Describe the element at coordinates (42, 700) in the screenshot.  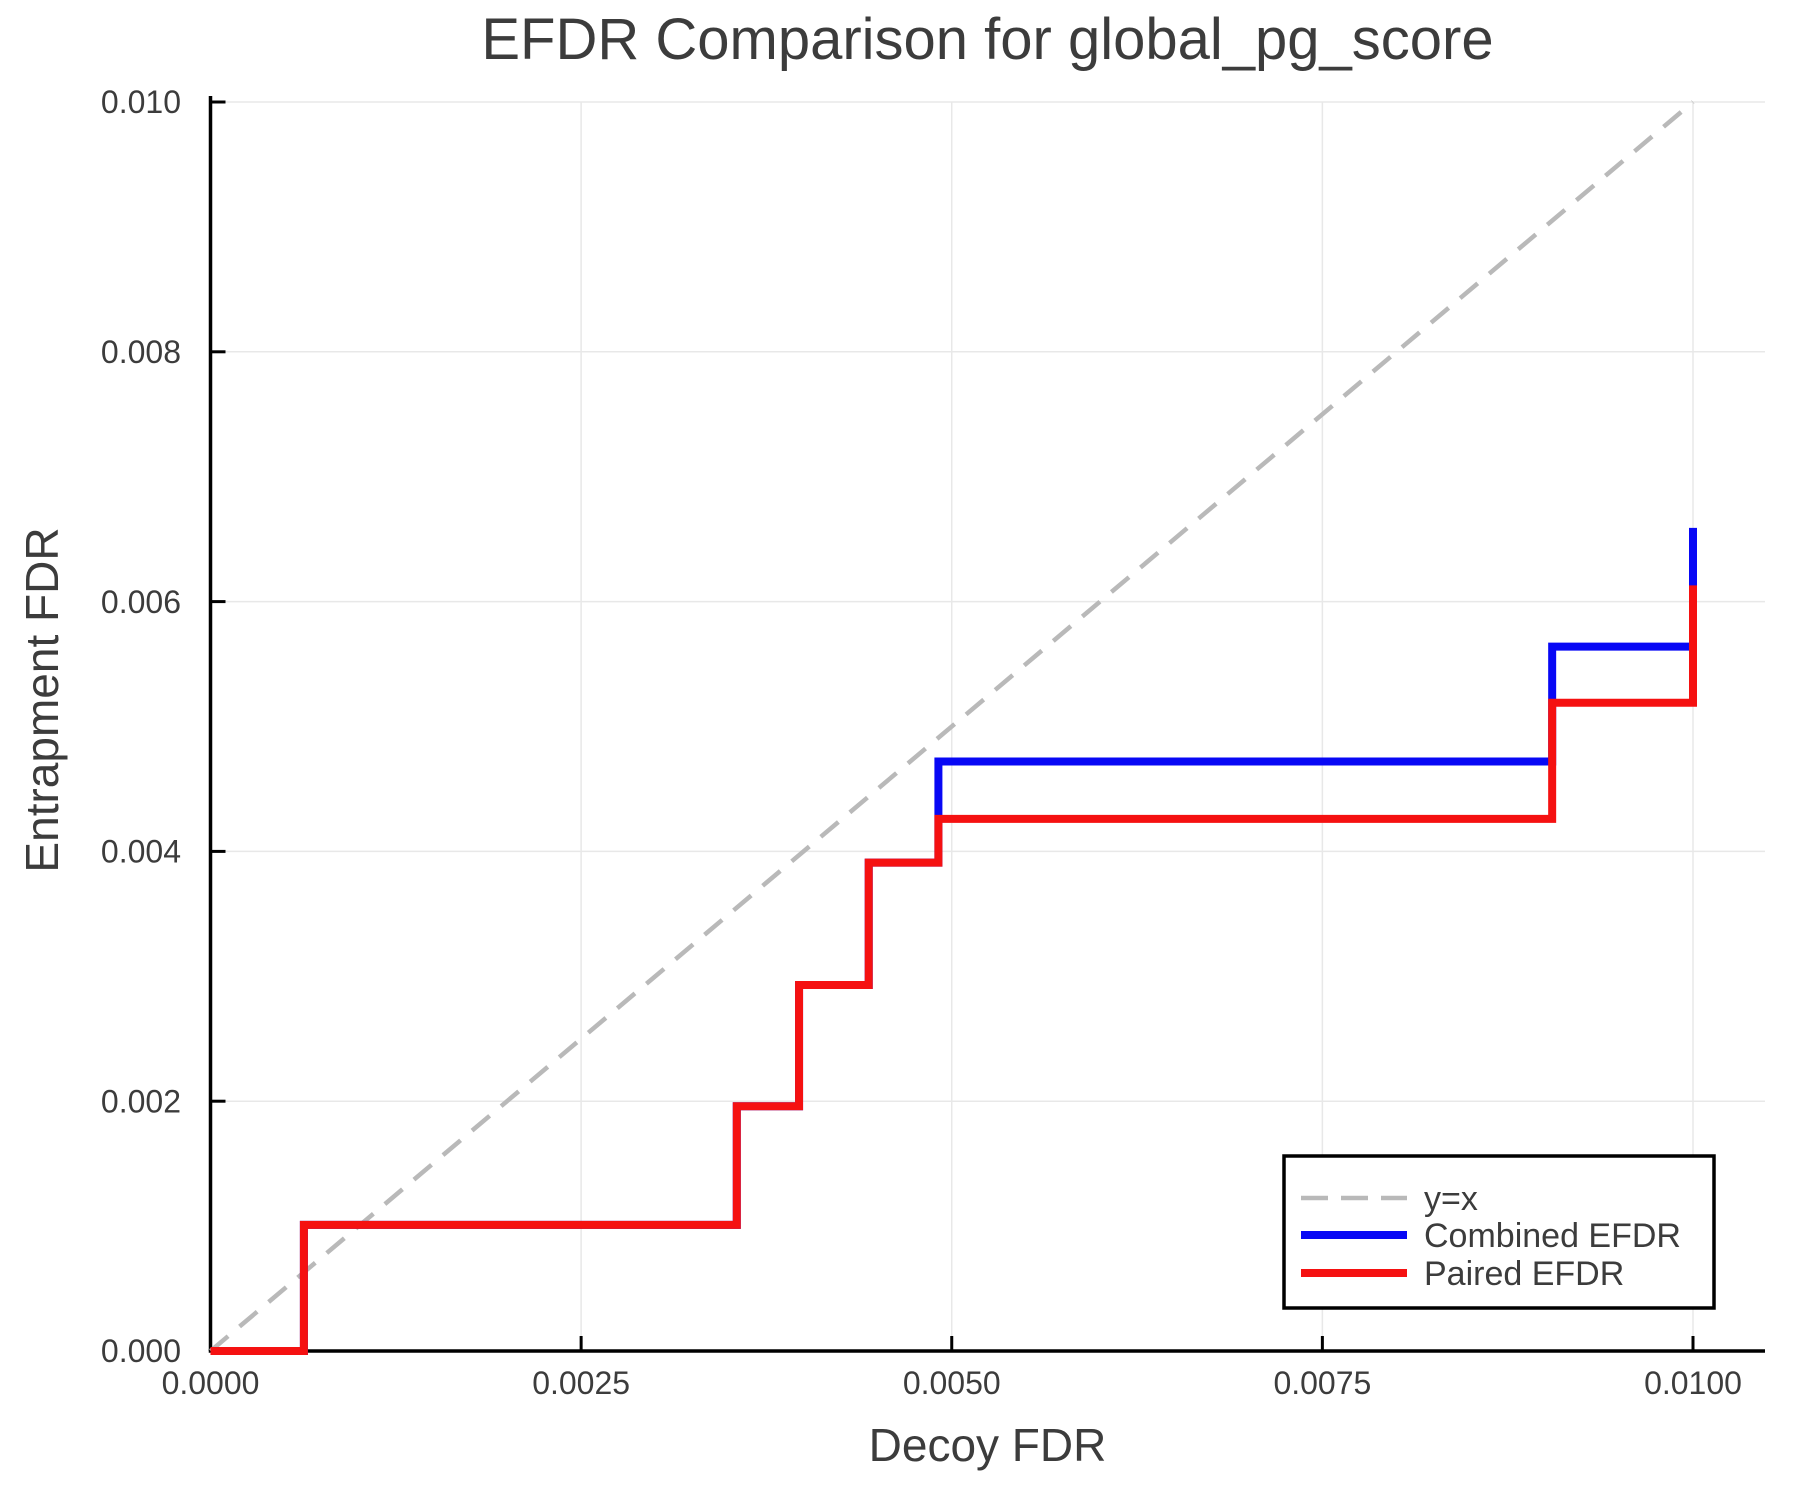
I see `y-axis-label: Entrapment FDR` at that location.